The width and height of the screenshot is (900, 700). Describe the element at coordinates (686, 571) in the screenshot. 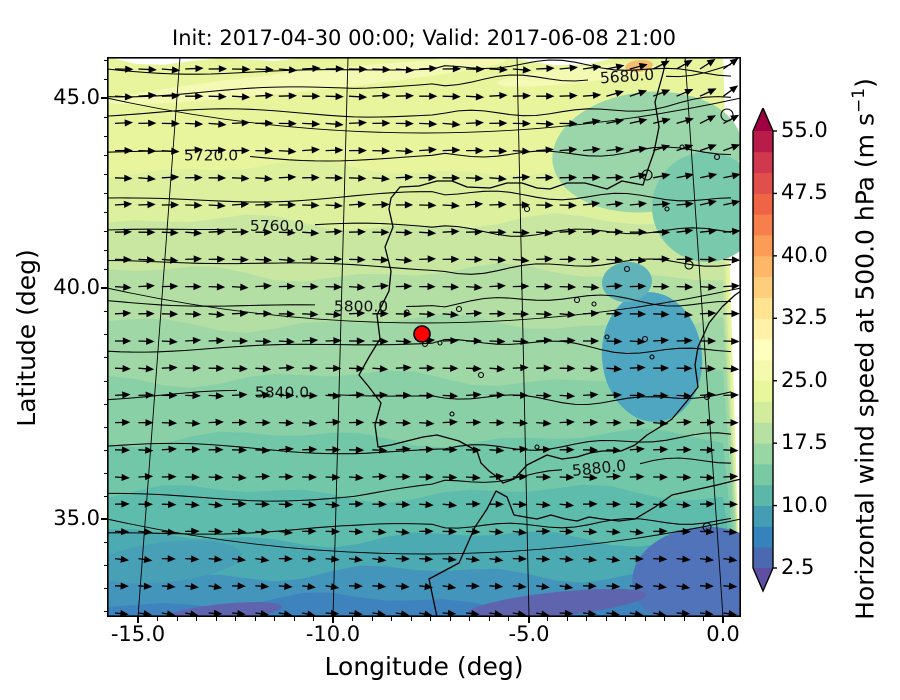

I see `speed-patch` at that location.